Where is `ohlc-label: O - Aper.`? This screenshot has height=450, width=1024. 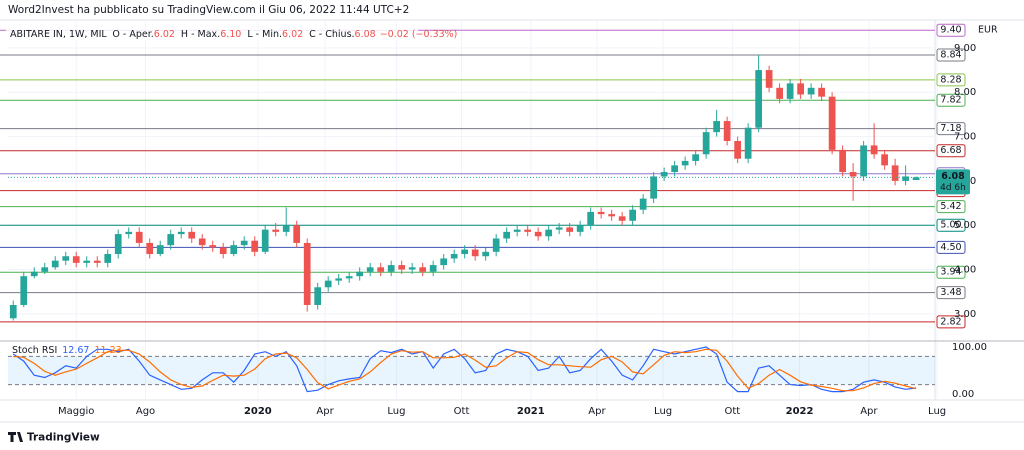 ohlc-label: O - Aper. is located at coordinates (132, 34).